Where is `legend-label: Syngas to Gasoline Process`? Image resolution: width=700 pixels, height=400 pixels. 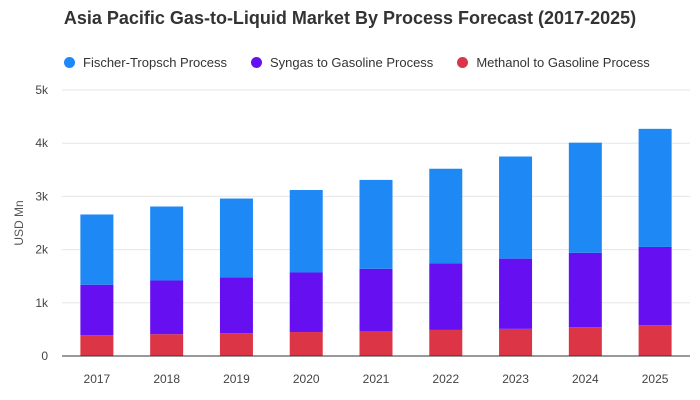
legend-label: Syngas to Gasoline Process is located at coordinates (352, 62).